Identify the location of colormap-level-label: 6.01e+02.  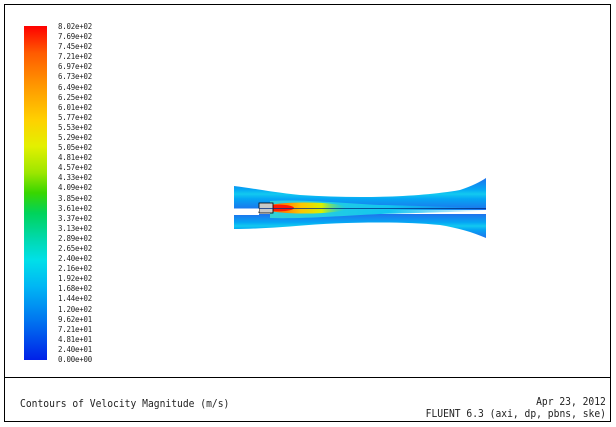
(75, 106).